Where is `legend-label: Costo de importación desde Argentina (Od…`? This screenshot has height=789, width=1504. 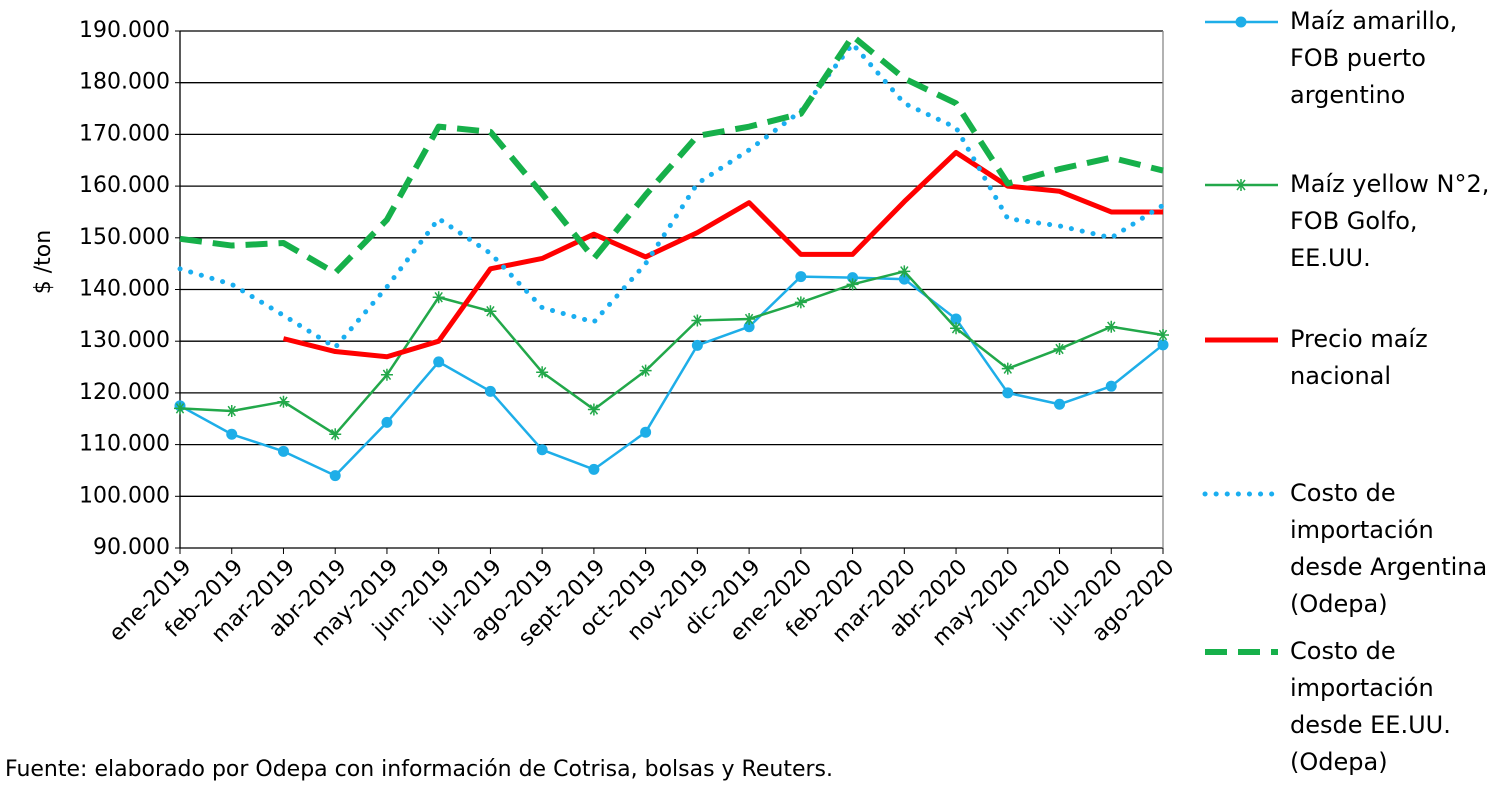 legend-label: Costo de importación desde Argentina (Od… is located at coordinates (1389, 548).